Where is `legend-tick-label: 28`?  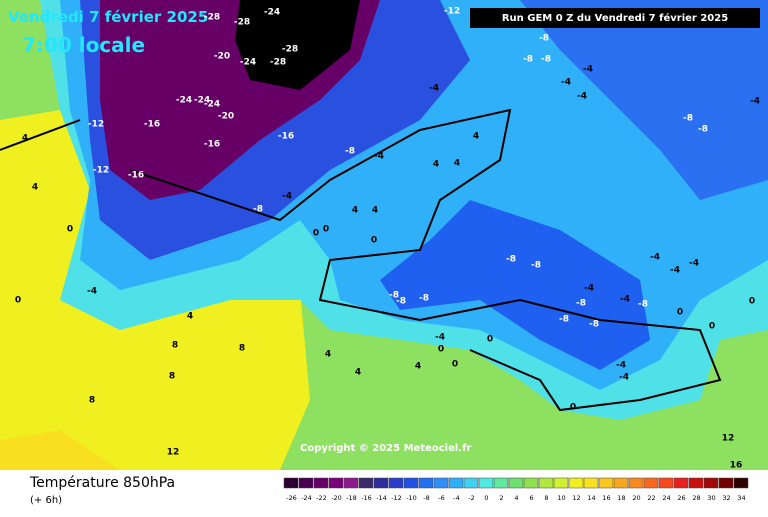
legend-tick-label: 28 is located at coordinates (696, 498).